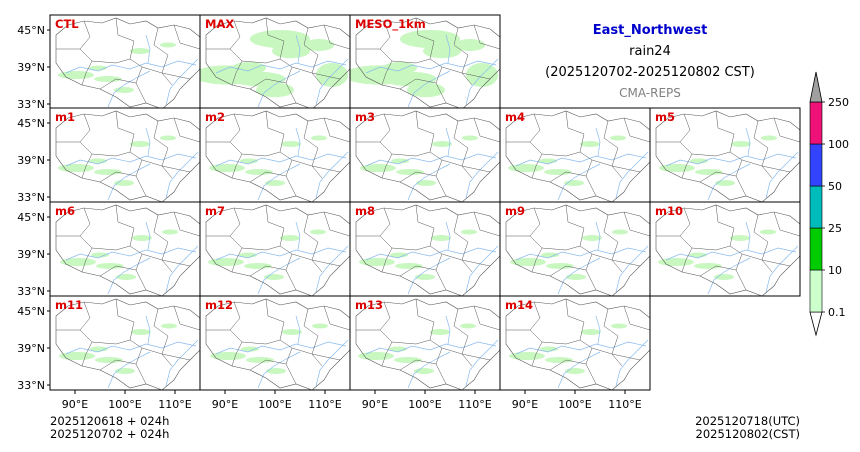 The height and width of the screenshot is (452, 860). Describe the element at coordinates (31, 217) in the screenshot. I see `lat-tick-label: 45°N` at that location.